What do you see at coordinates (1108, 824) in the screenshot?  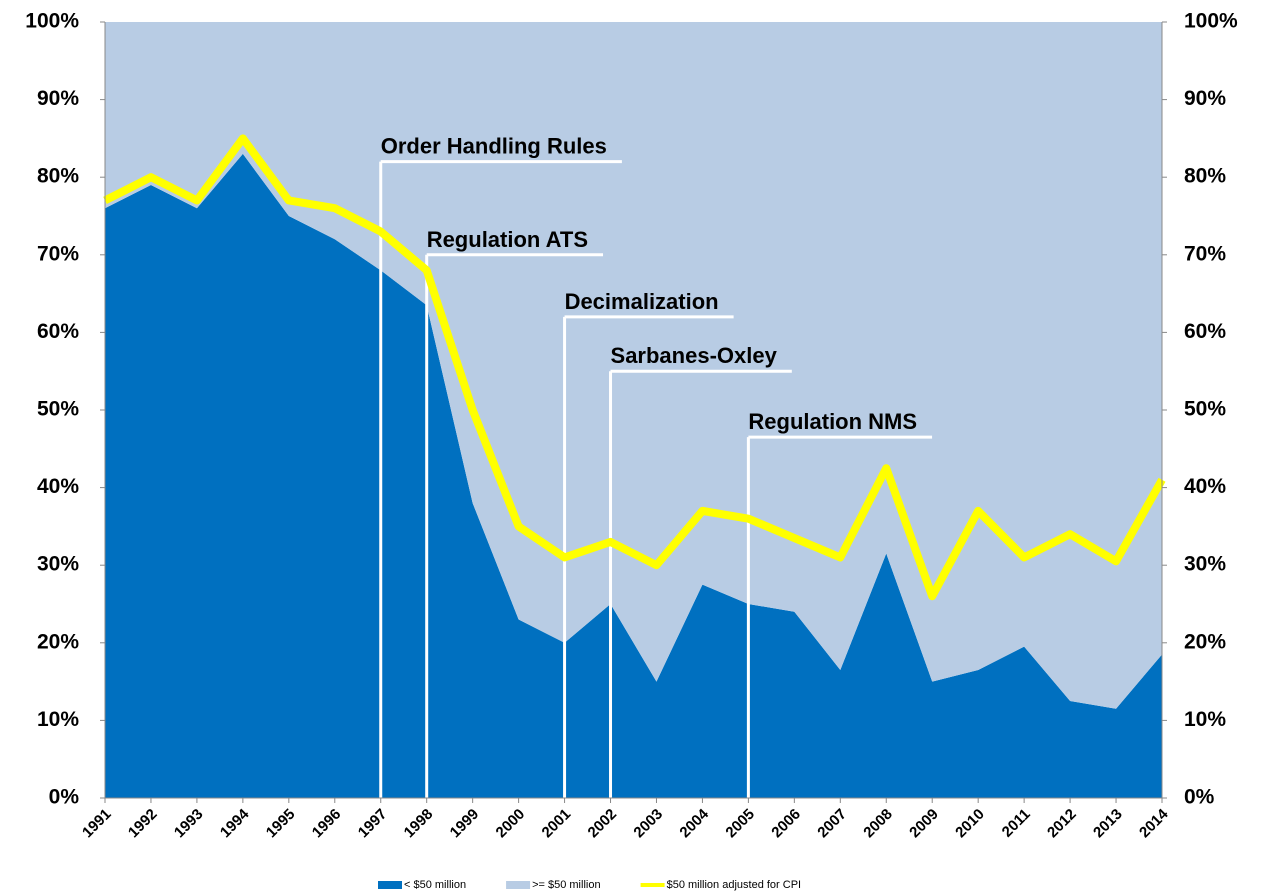 I see `x-tick-label: 2013` at bounding box center [1108, 824].